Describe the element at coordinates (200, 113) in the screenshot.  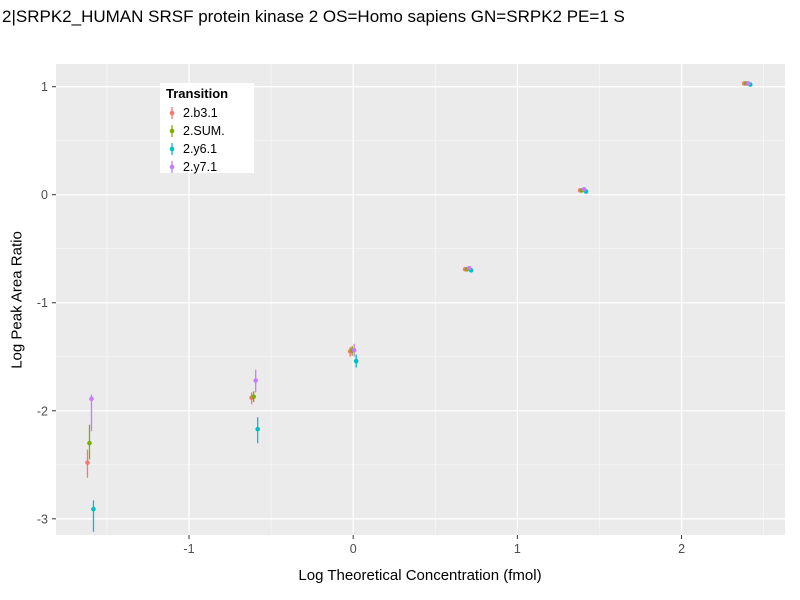
I see `legend-label: 2.b3.1` at that location.